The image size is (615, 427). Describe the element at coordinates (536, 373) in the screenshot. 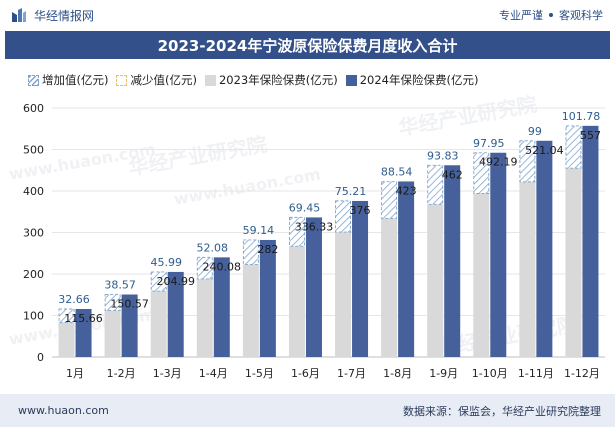

I see `x-tick-label-10: 1-11月` at that location.